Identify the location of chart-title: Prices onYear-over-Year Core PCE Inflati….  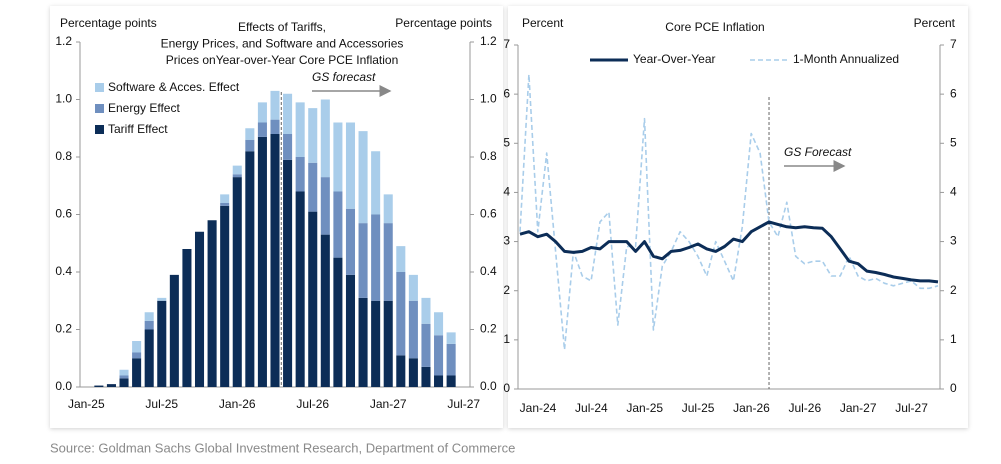
(282, 60).